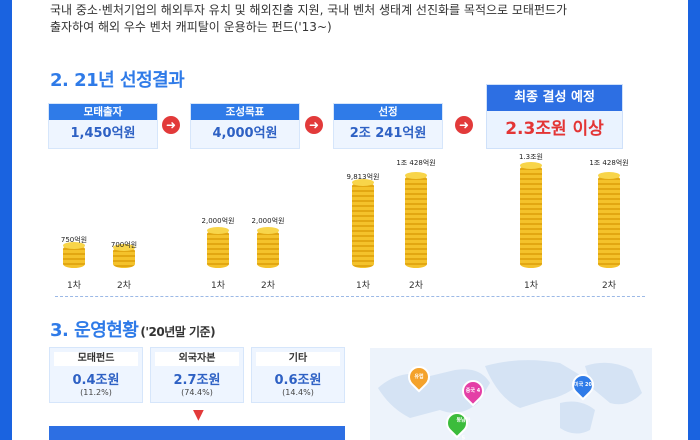 The width and height of the screenshot is (700, 440). Describe the element at coordinates (197, 392) in the screenshot. I see `op-percent: (74.4%)` at that location.